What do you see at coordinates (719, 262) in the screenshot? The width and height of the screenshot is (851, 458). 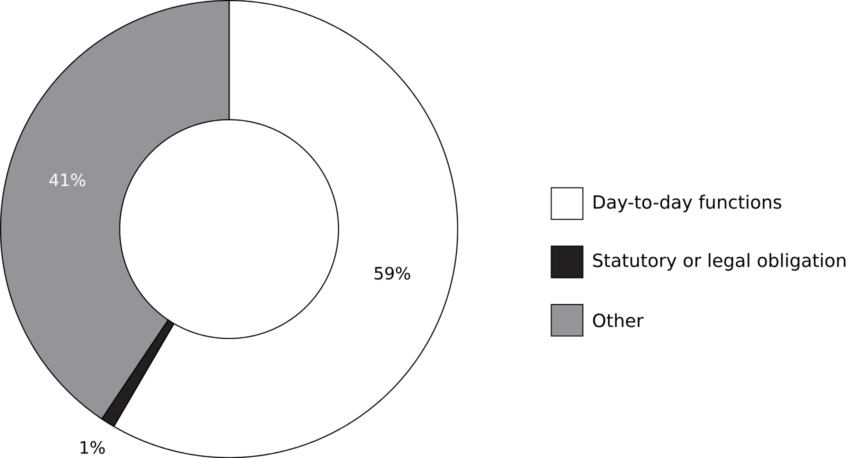 I see `legend-label: Statutory or legal obligation` at bounding box center [719, 262].